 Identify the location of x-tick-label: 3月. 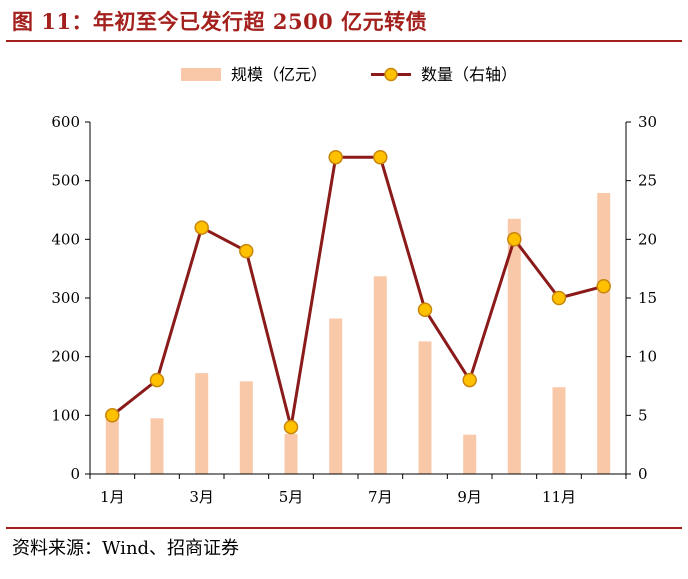
(201, 497).